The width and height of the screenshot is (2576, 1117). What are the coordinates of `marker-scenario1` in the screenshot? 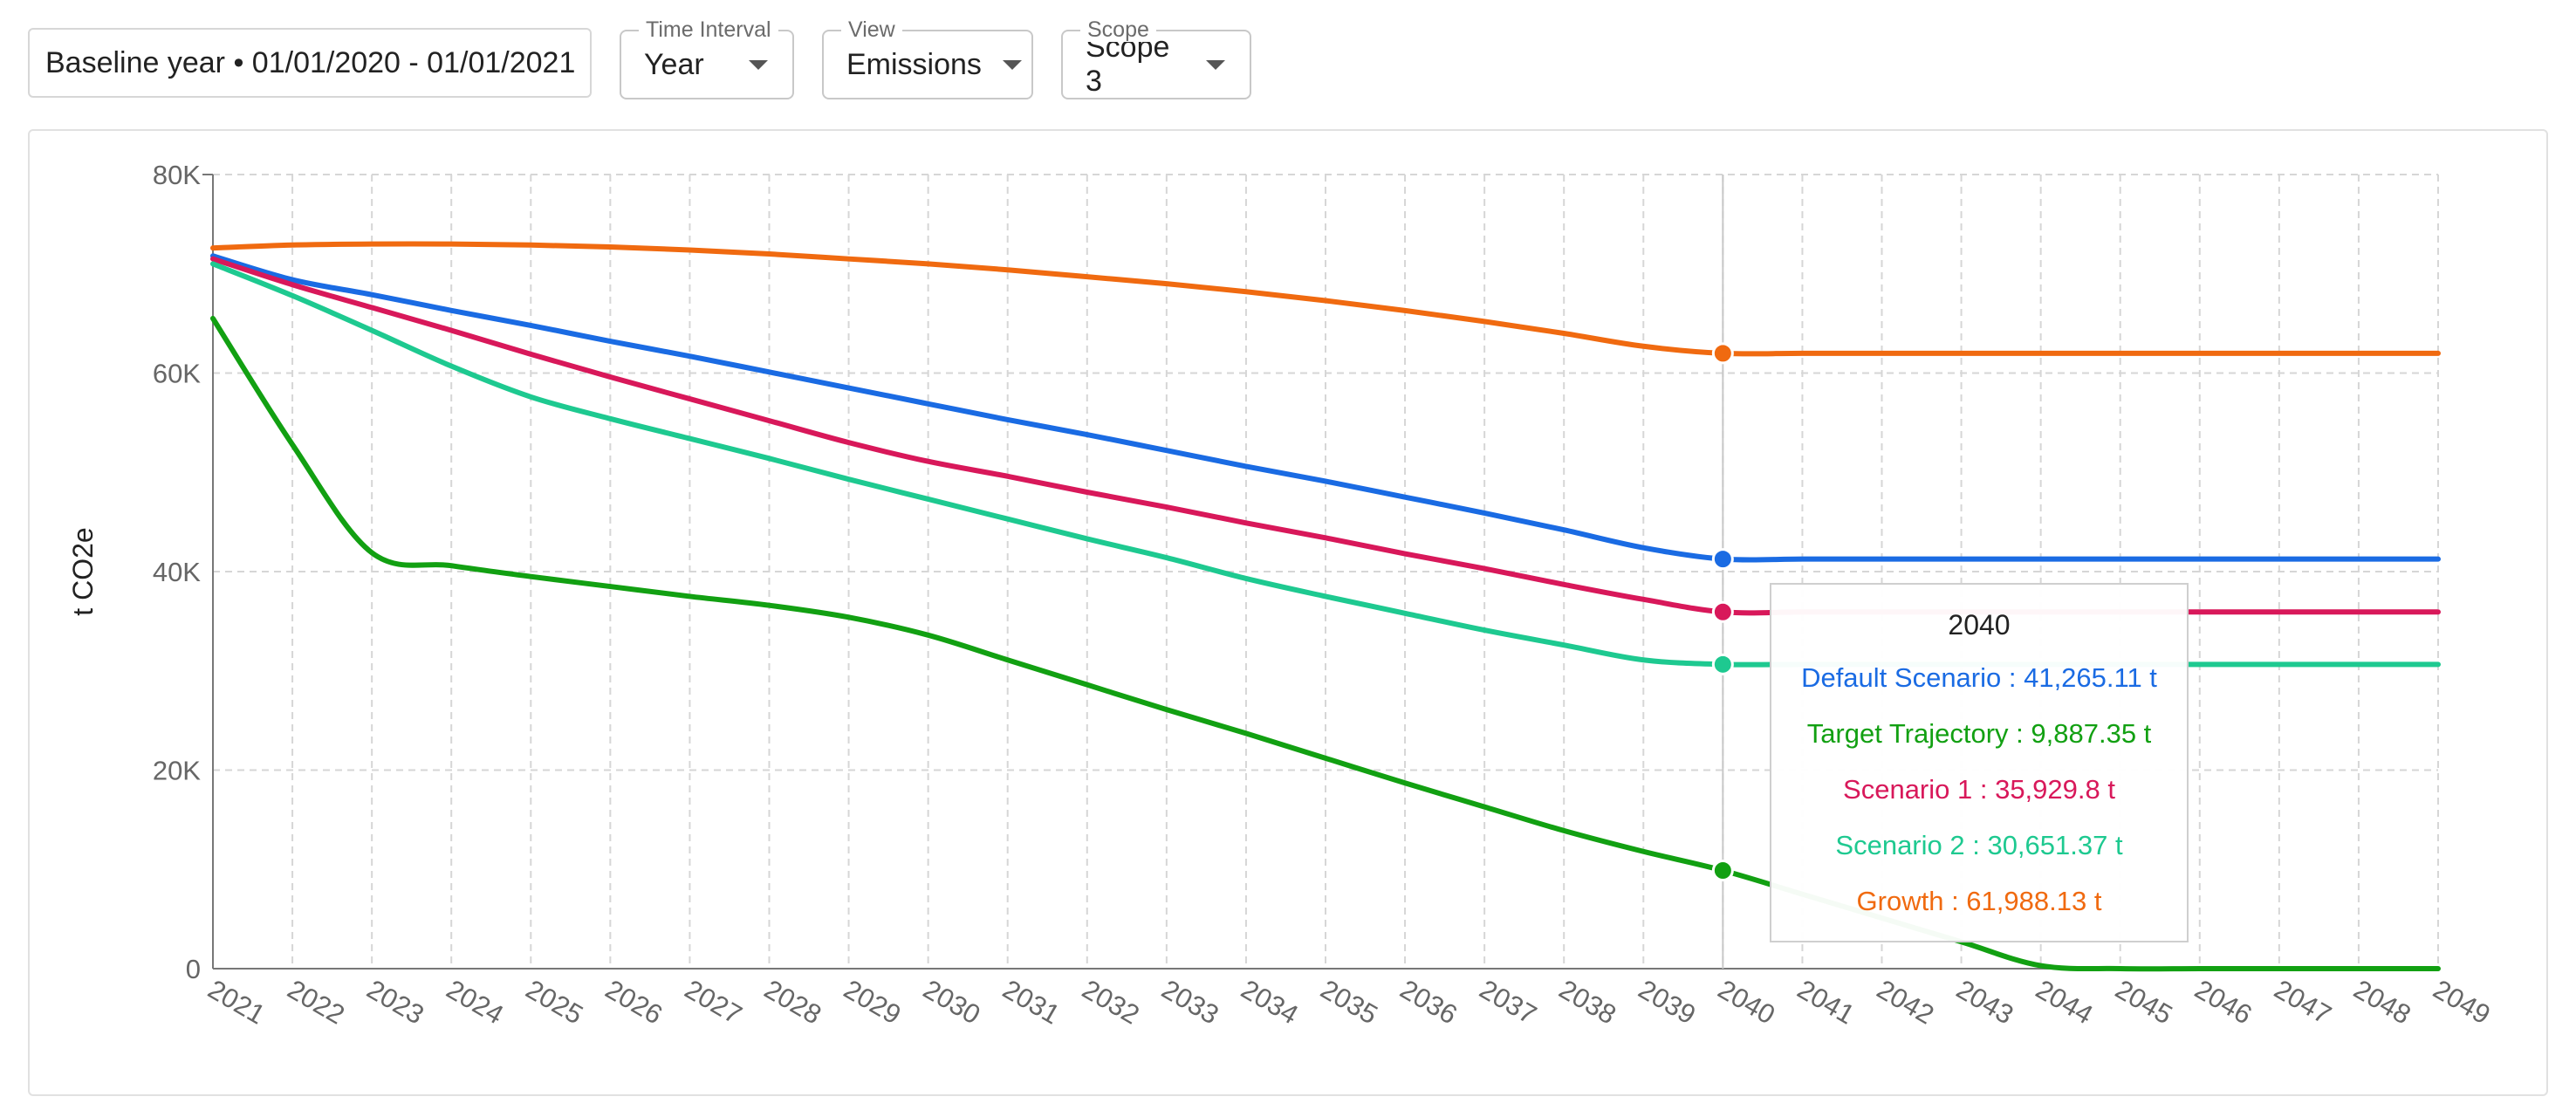 It's located at (1722, 611).